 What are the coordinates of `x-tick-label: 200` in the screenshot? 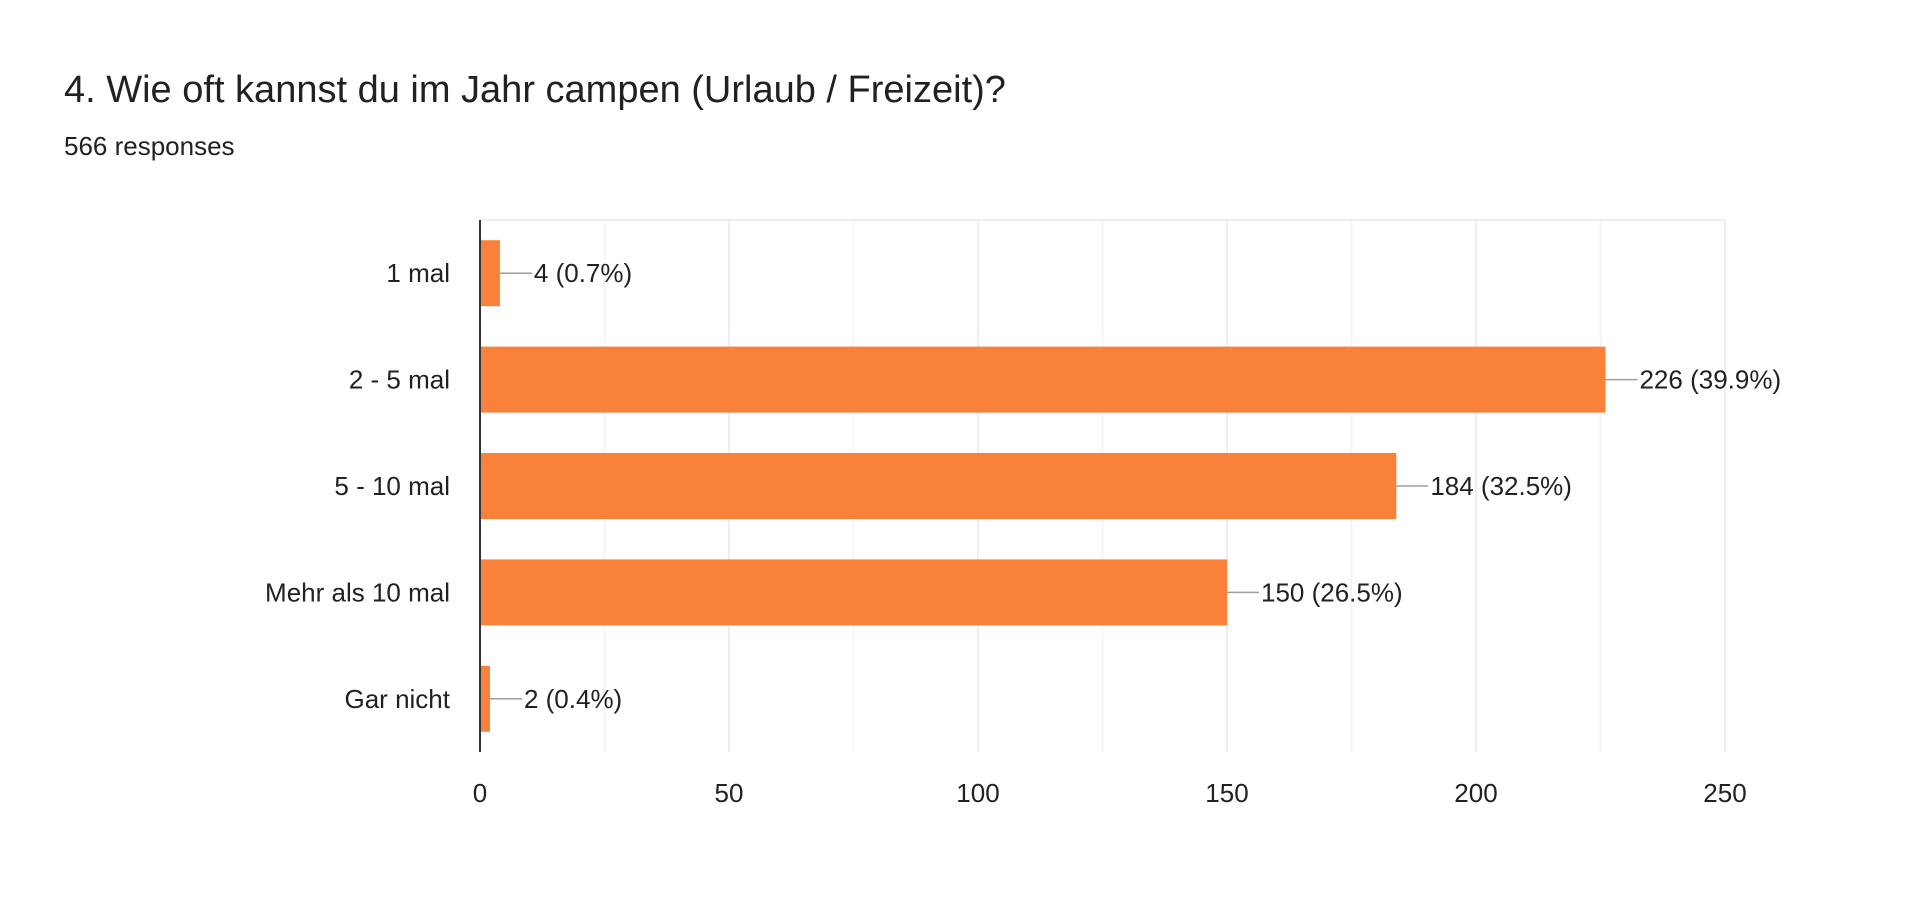 It's located at (1475, 793).